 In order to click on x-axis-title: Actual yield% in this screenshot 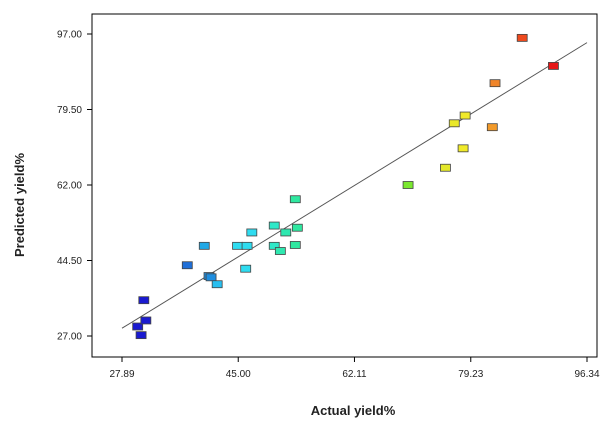, I will do `click(353, 410)`.